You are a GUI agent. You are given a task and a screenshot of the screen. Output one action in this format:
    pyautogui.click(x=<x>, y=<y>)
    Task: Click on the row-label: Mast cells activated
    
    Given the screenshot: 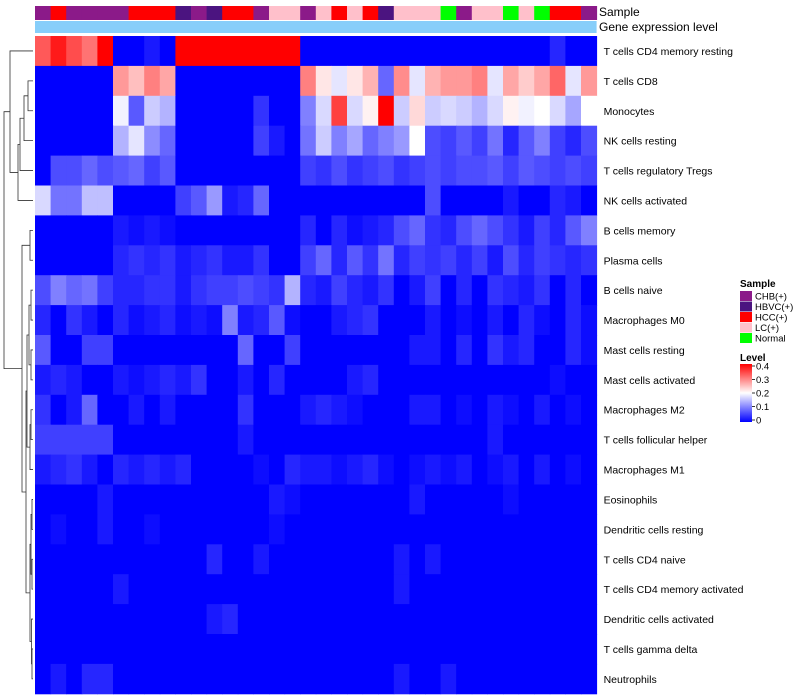 What is the action you would take?
    pyautogui.click(x=650, y=381)
    